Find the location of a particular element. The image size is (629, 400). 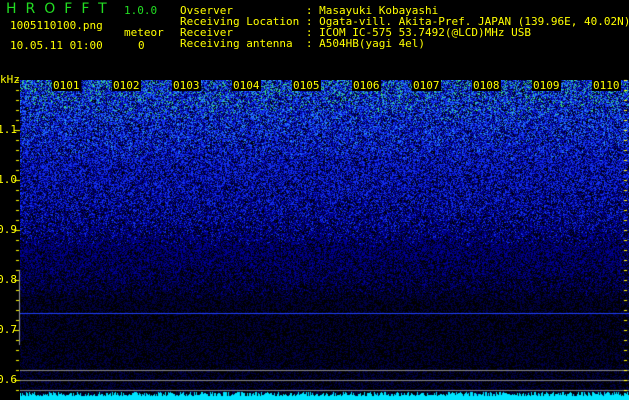

time-label: 0110 is located at coordinates (606, 85).